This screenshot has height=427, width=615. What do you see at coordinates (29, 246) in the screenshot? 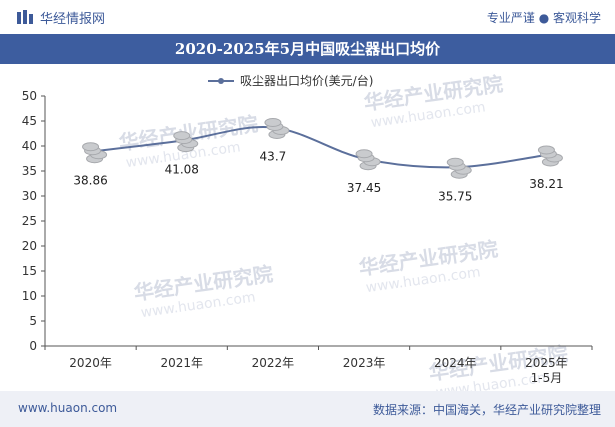
I see `y-tick-label: 20` at bounding box center [29, 246].